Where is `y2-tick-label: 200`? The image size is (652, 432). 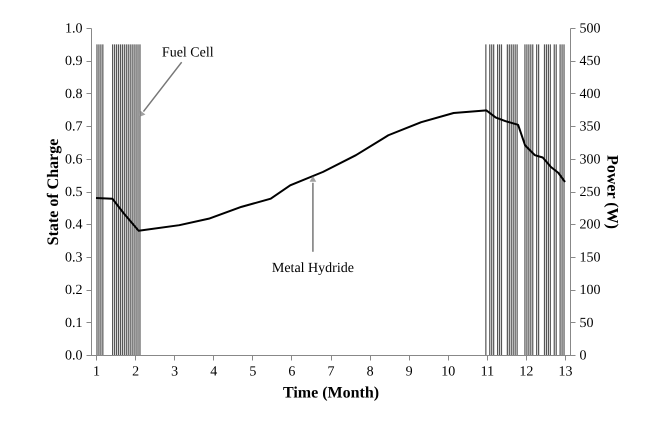 y2-tick-label: 200 is located at coordinates (590, 225).